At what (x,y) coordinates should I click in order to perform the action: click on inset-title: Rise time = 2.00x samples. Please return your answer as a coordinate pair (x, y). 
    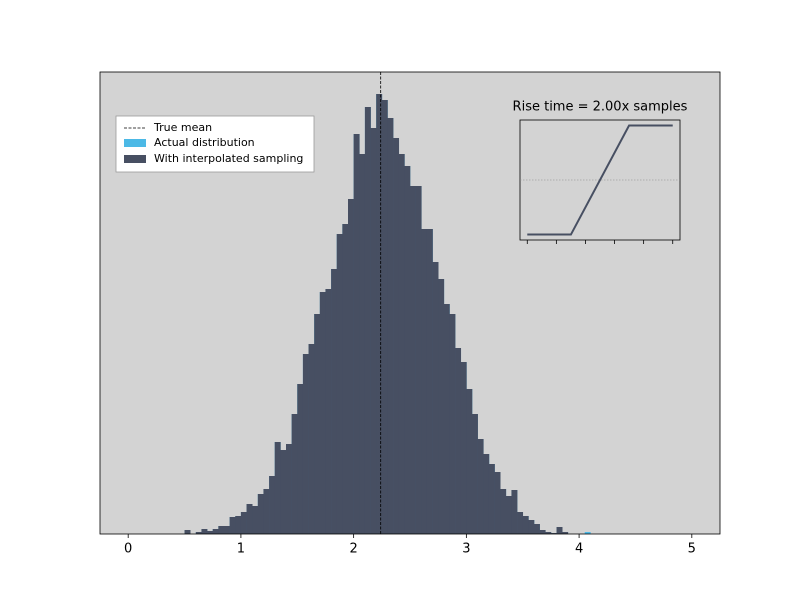
    Looking at the image, I should click on (600, 107).